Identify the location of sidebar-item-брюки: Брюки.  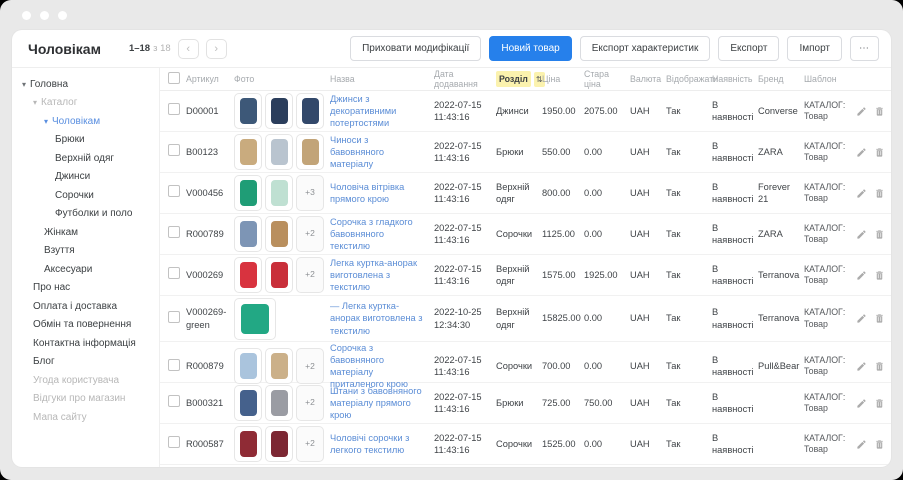
(85, 140).